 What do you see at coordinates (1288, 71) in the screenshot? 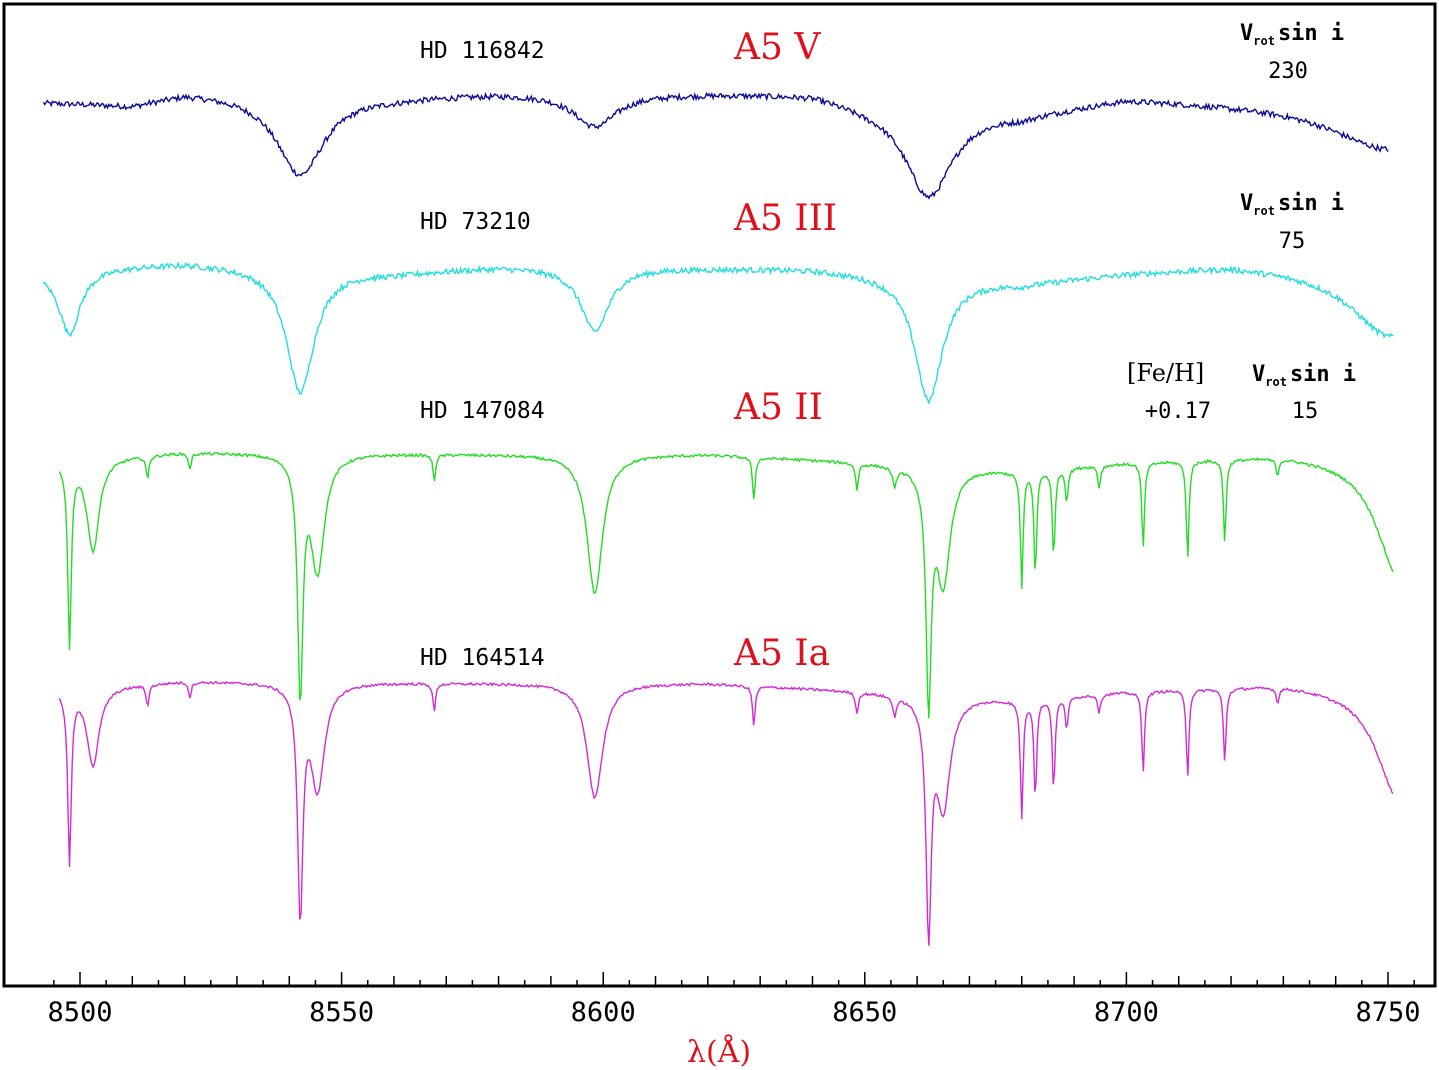
I see `vrot-value-1: 230` at bounding box center [1288, 71].